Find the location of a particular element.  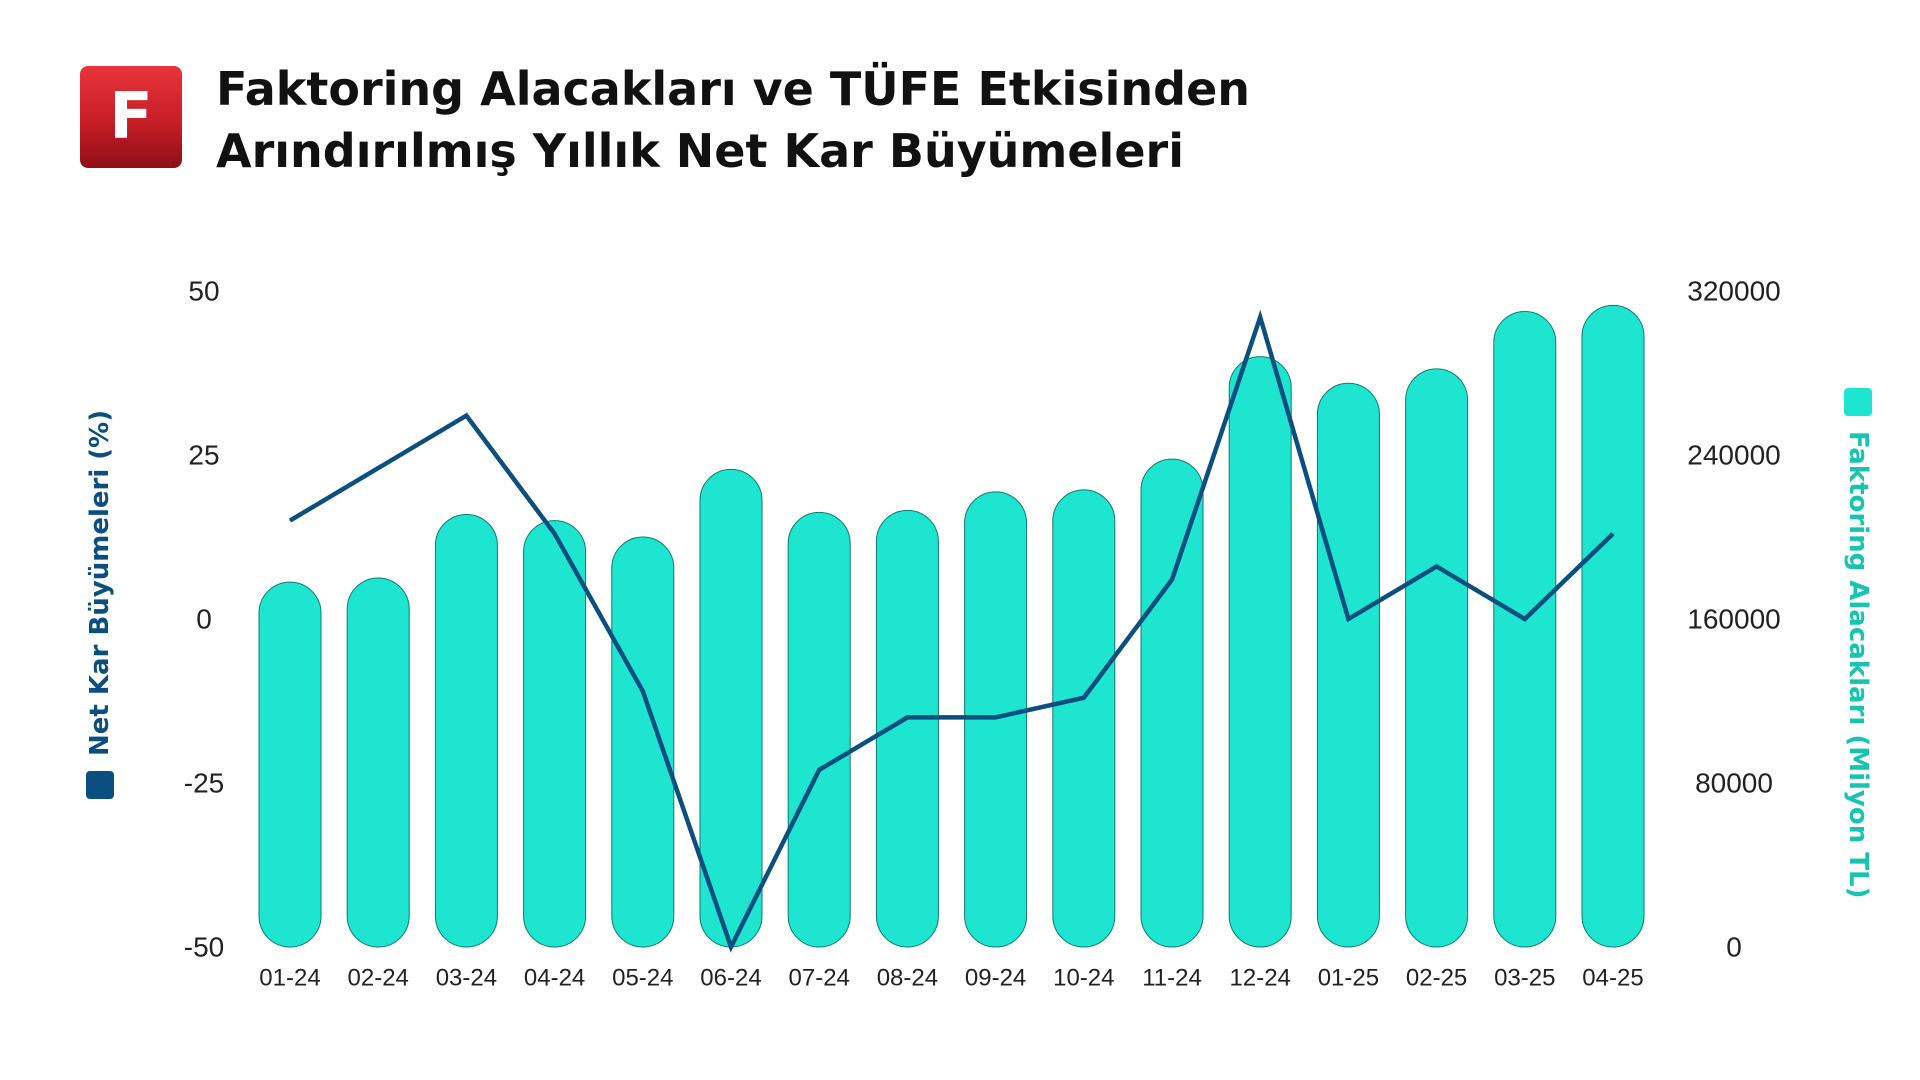

x-tick-label: 09-24 is located at coordinates (995, 978).